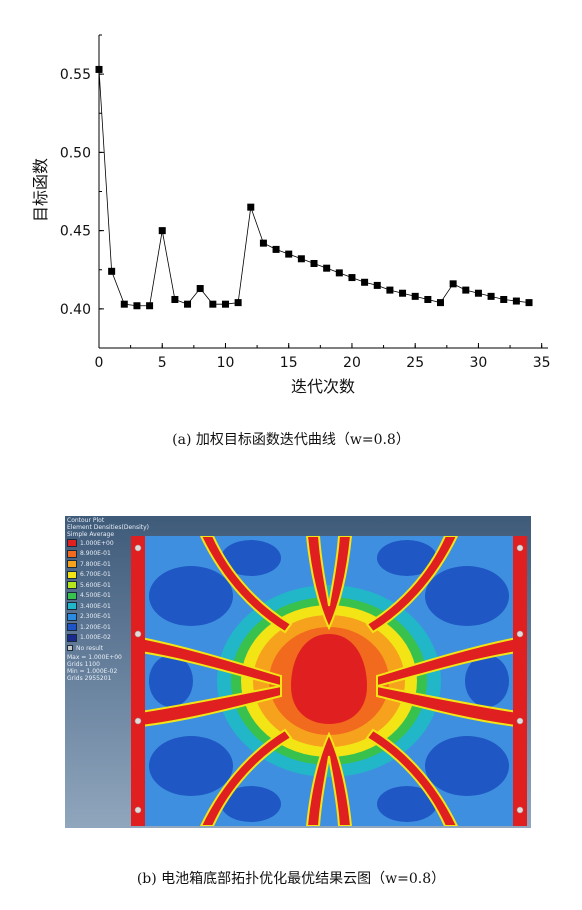 This screenshot has height=910, width=582. What do you see at coordinates (162, 363) in the screenshot?
I see `x-tick-label: 5` at bounding box center [162, 363].